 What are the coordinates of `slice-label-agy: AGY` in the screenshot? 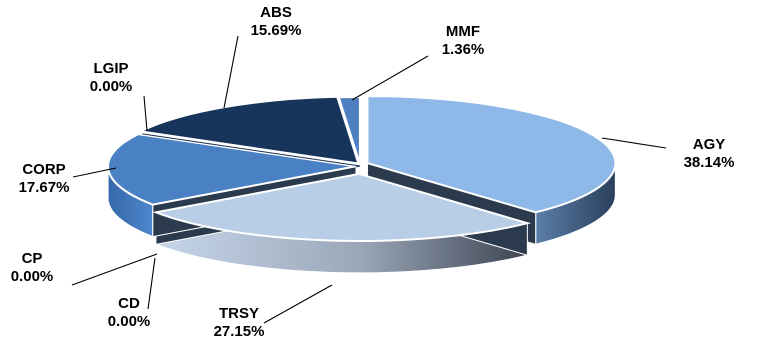 It's located at (709, 144).